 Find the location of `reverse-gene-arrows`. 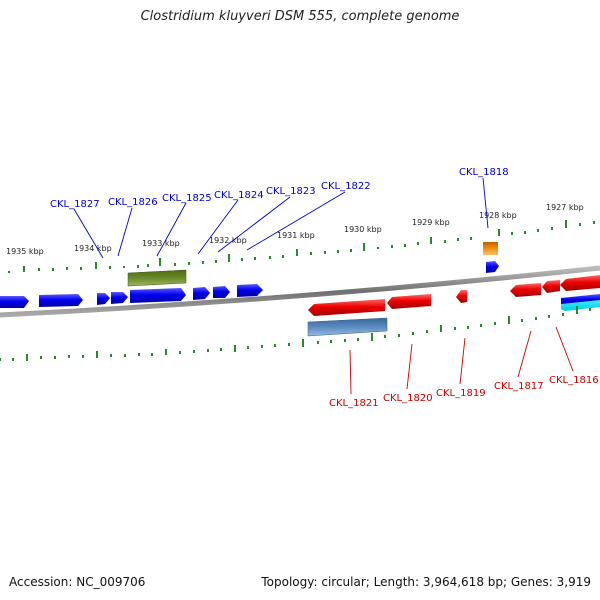

reverse-gene-arrows is located at coordinates (454, 295).